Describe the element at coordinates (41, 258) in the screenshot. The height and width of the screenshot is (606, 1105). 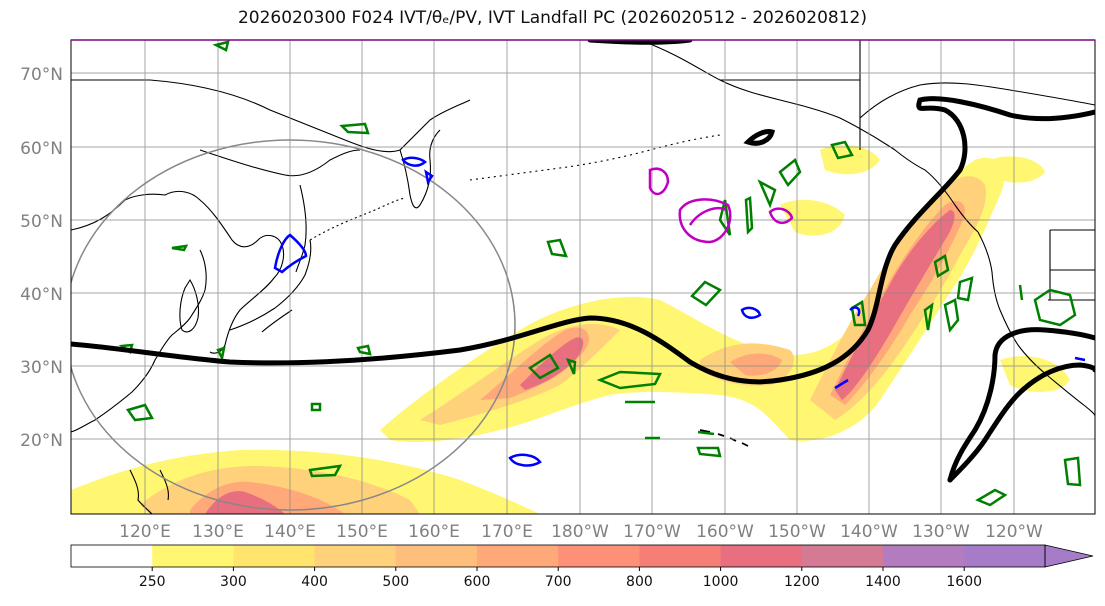
I see `latitude-labels: 70°N 60°N 50°N 40°N 30°N 20°N` at that location.